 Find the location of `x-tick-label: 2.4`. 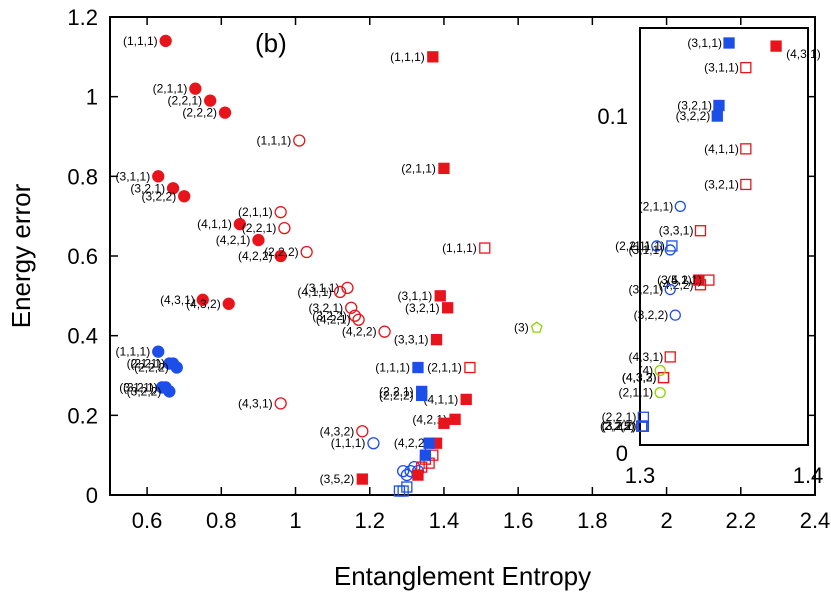

x-tick-label: 2.4 is located at coordinates (815, 520).